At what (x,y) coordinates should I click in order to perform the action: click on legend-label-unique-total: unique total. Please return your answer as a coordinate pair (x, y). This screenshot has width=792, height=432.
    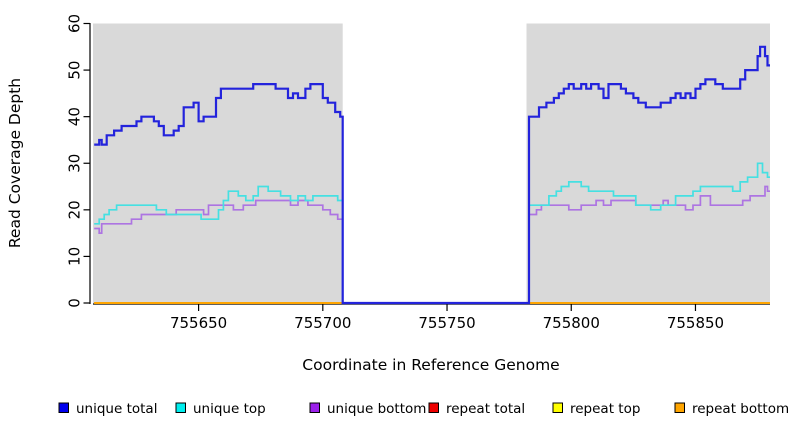
    Looking at the image, I should click on (116, 409).